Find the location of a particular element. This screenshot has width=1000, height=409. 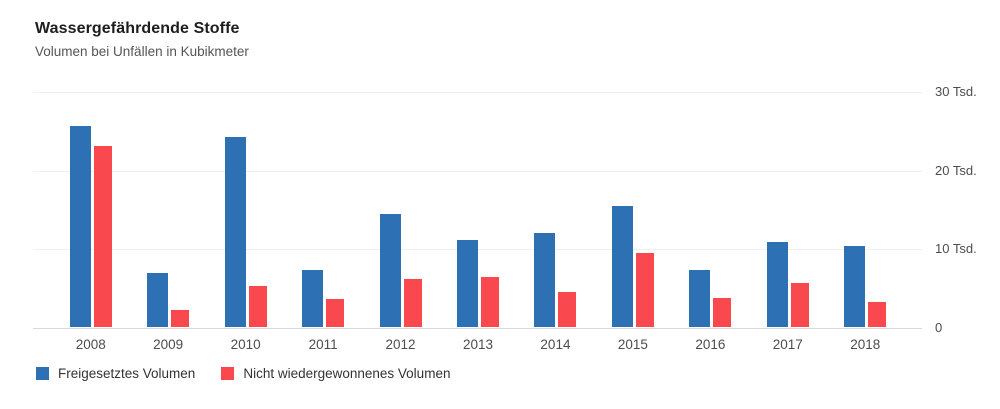

bar-nicht-wiedergewonnenes-volumen-2009 is located at coordinates (180, 318).